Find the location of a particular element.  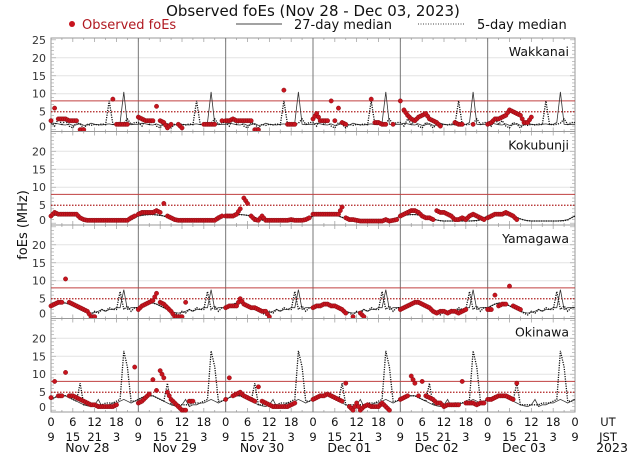

legend-median27-label: 27-day median is located at coordinates (343, 25).